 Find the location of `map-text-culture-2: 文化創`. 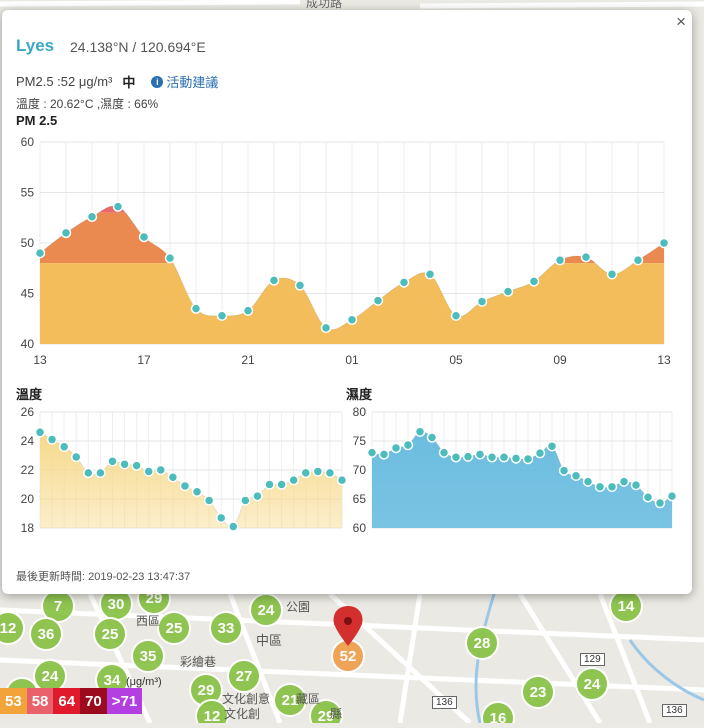

map-text-culture-2: 文化創 is located at coordinates (242, 714).